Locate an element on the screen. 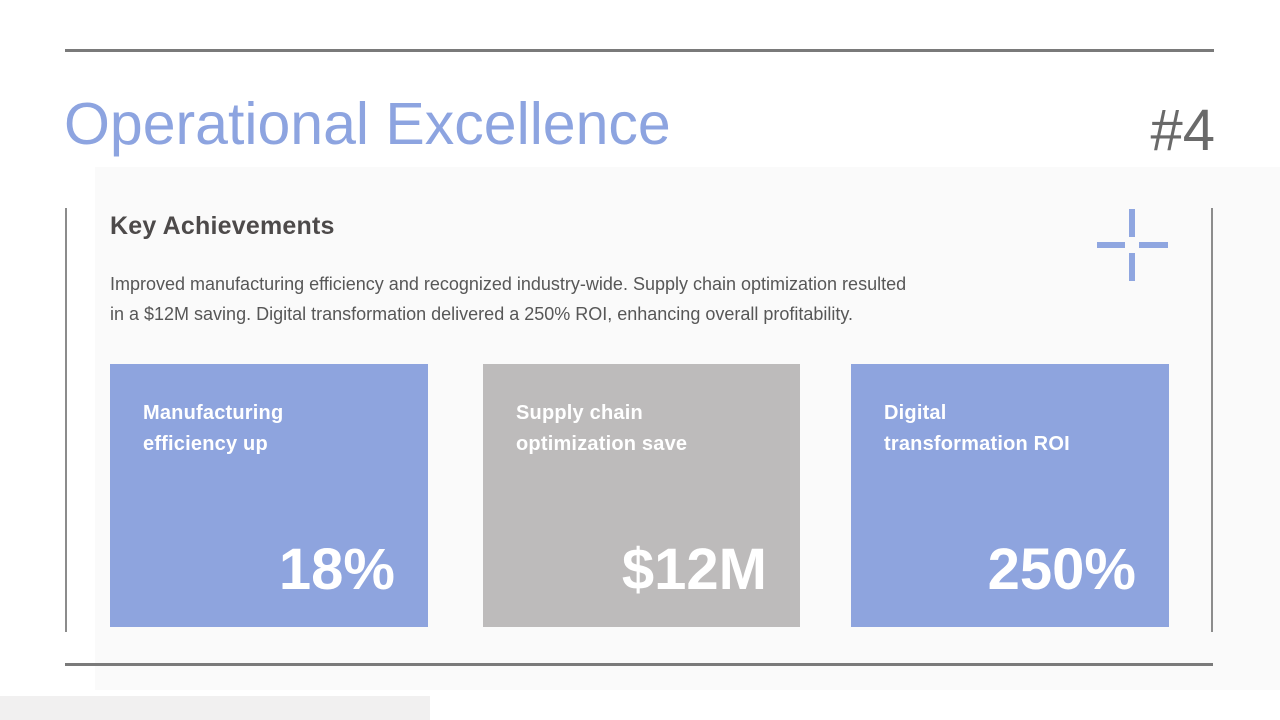 The height and width of the screenshot is (720, 1280). right-rule is located at coordinates (1212, 420).